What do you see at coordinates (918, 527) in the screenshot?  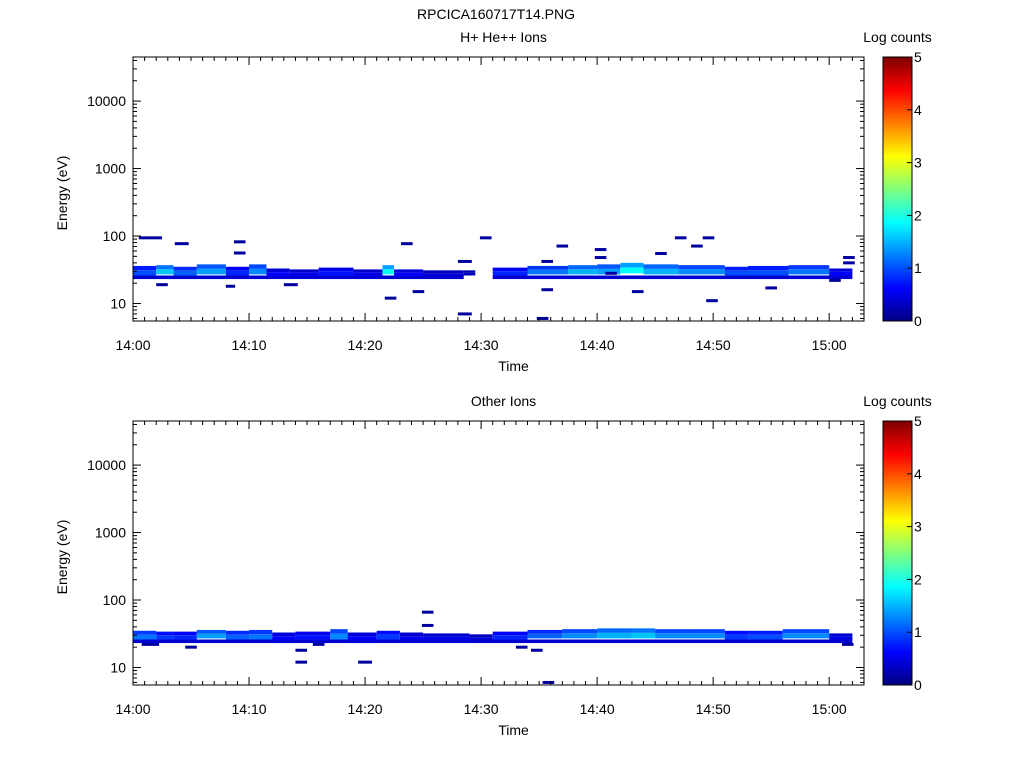 I see `colorbar-tick-label: 3` at bounding box center [918, 527].